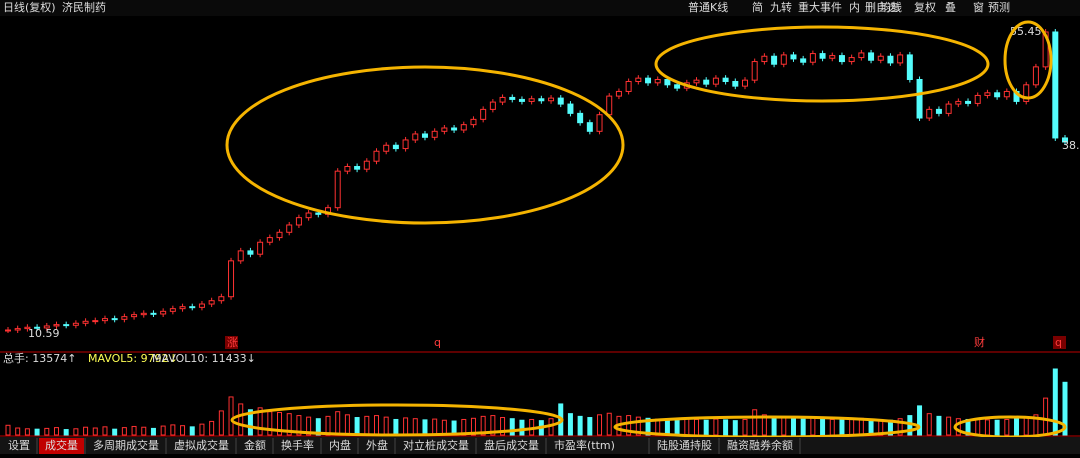 The image size is (1080, 458). Describe the element at coordinates (684, 445) in the screenshot. I see `tab: 陆股通持股` at that location.